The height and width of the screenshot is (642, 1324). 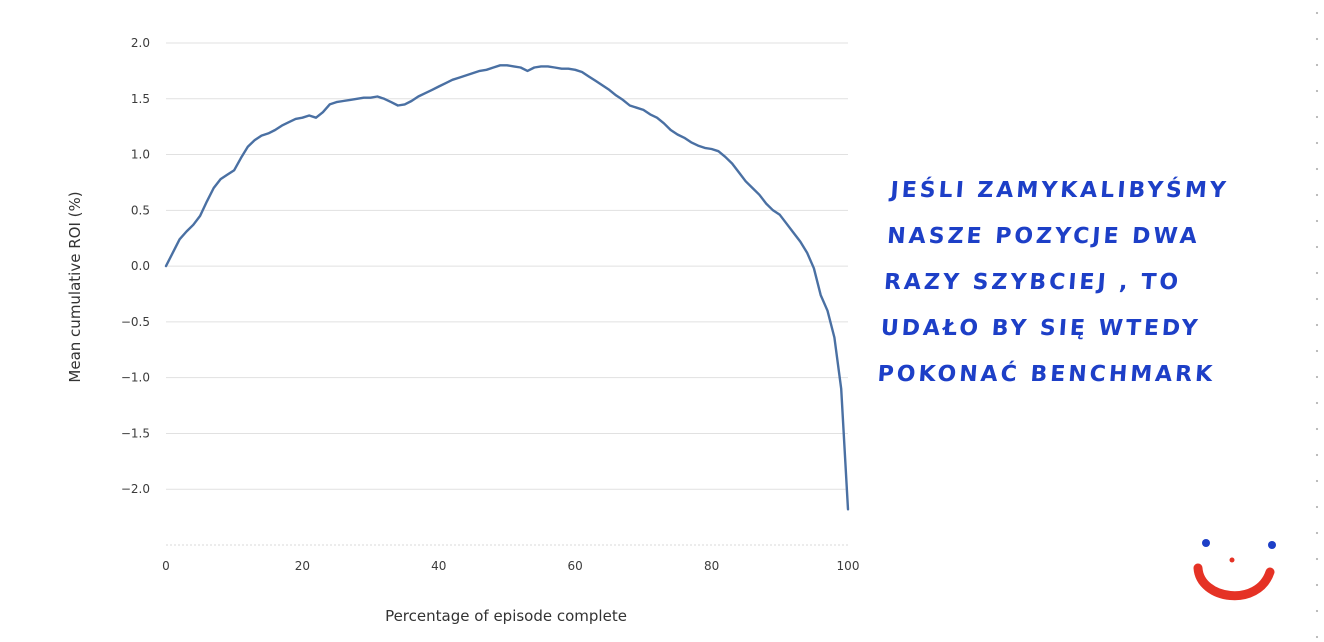 What do you see at coordinates (510, 566) in the screenshot?
I see `x-tick-labels: 0 20 40 60 80 100` at bounding box center [510, 566].